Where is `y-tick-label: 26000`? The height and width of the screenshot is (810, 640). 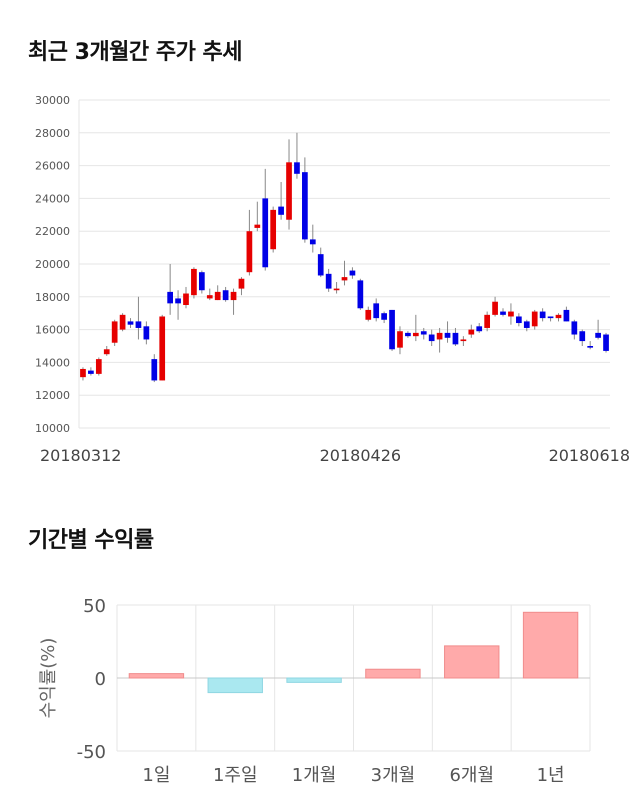 y-tick-label: 26000 is located at coordinates (52, 166).